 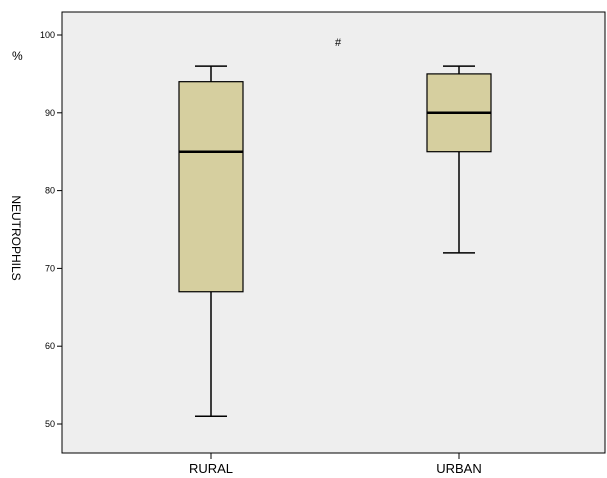 What do you see at coordinates (211, 468) in the screenshot?
I see `x-category-label: RURAL` at bounding box center [211, 468].